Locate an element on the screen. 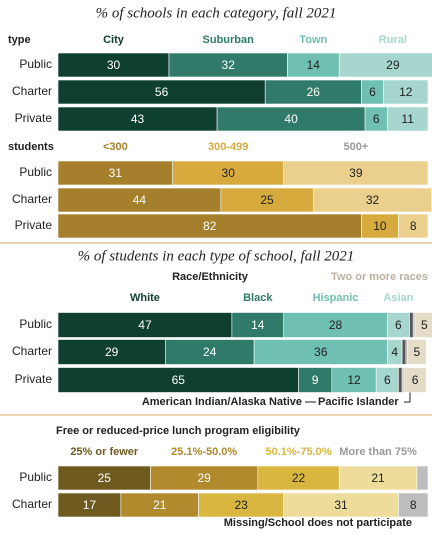 The width and height of the screenshot is (432, 534). value-label: 82 is located at coordinates (210, 226).